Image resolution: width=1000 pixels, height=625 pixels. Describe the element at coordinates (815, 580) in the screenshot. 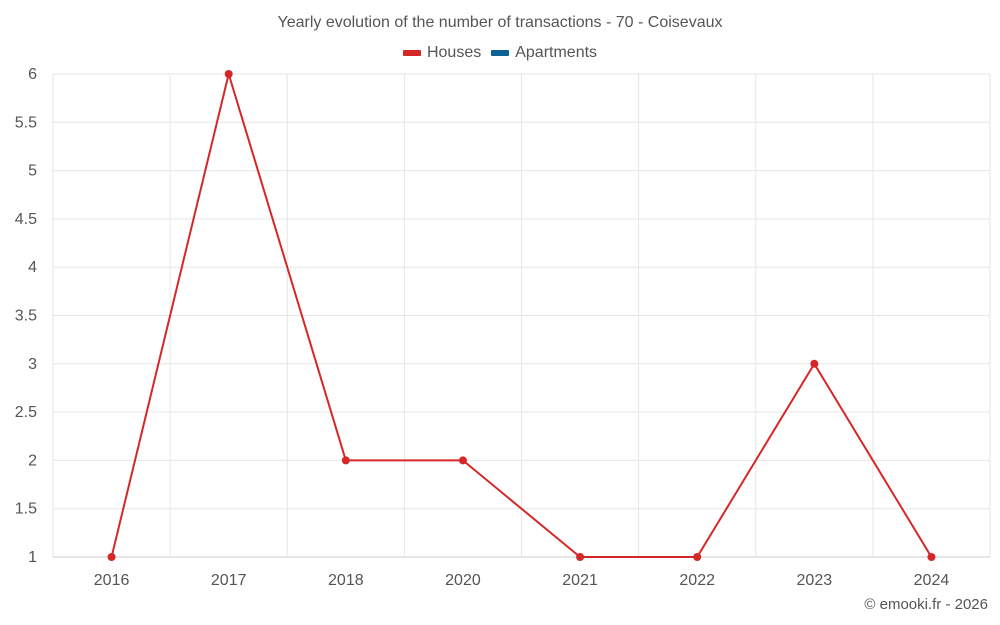

I see `x-tick-label: 2023` at that location.